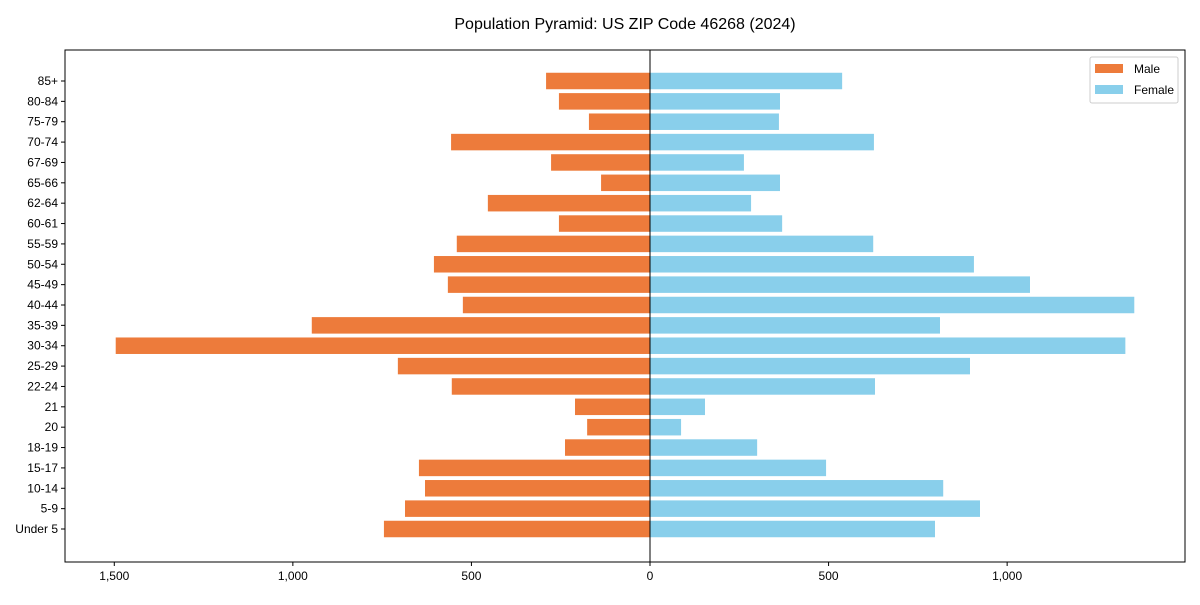 This screenshot has width=1200, height=605. I want to click on y-tick-label: 50-54, so click(42, 264).